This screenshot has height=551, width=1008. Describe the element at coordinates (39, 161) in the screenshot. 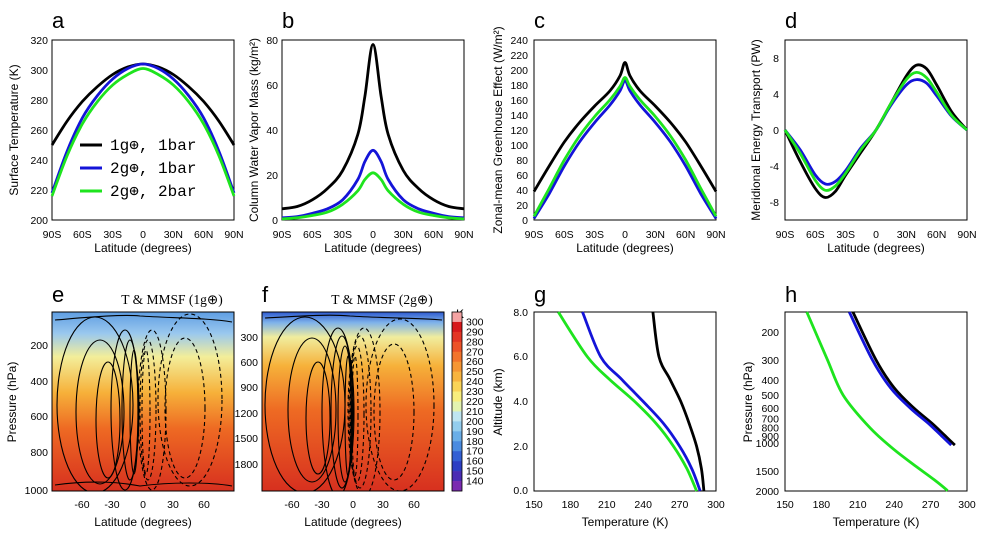

I see `y-tick-label: 240` at that location.